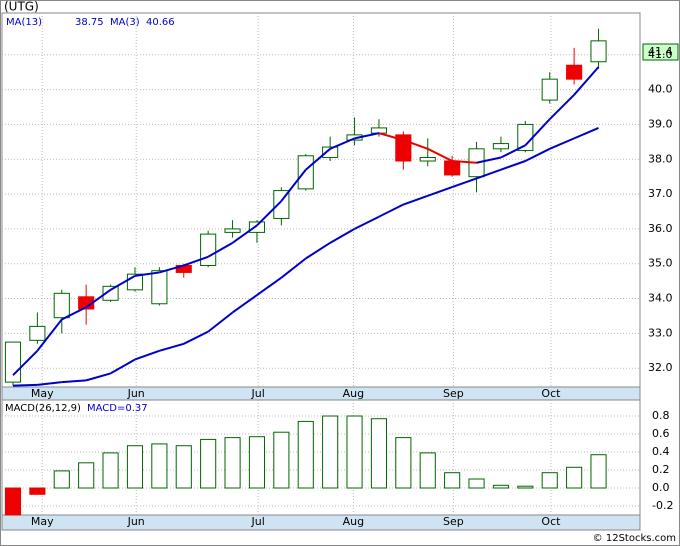  I want to click on legend-value: 38.75, so click(89, 22).